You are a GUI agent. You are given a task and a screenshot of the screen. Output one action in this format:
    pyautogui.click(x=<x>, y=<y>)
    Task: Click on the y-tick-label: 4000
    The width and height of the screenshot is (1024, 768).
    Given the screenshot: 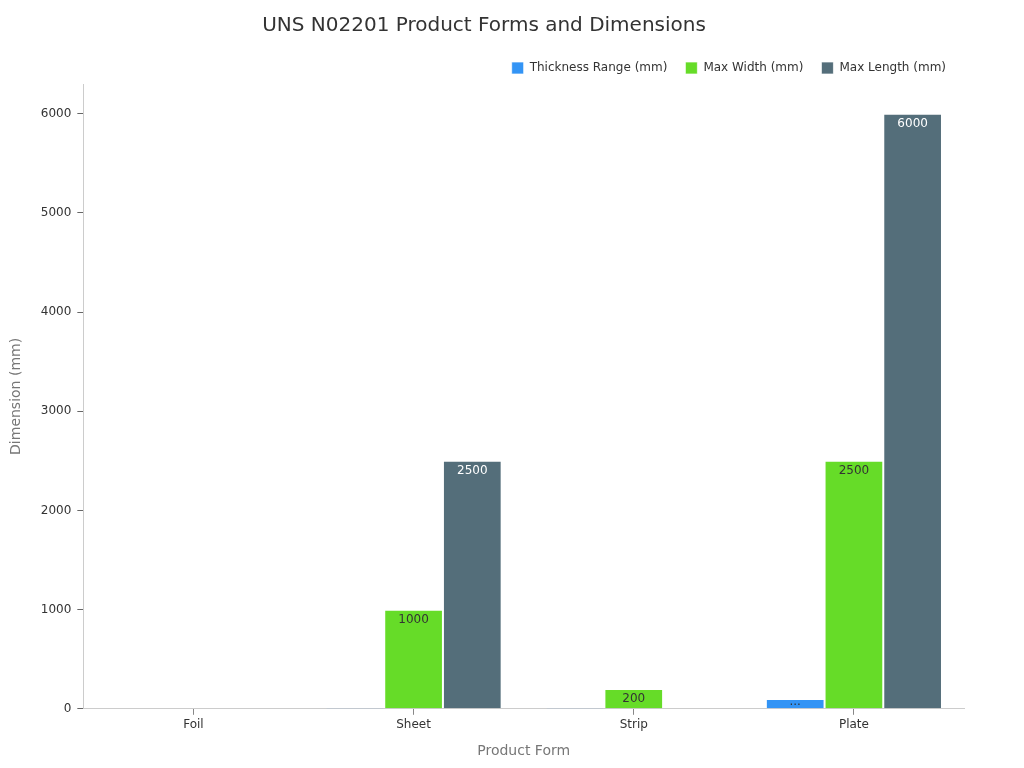 What is the action you would take?
    pyautogui.click(x=56, y=311)
    